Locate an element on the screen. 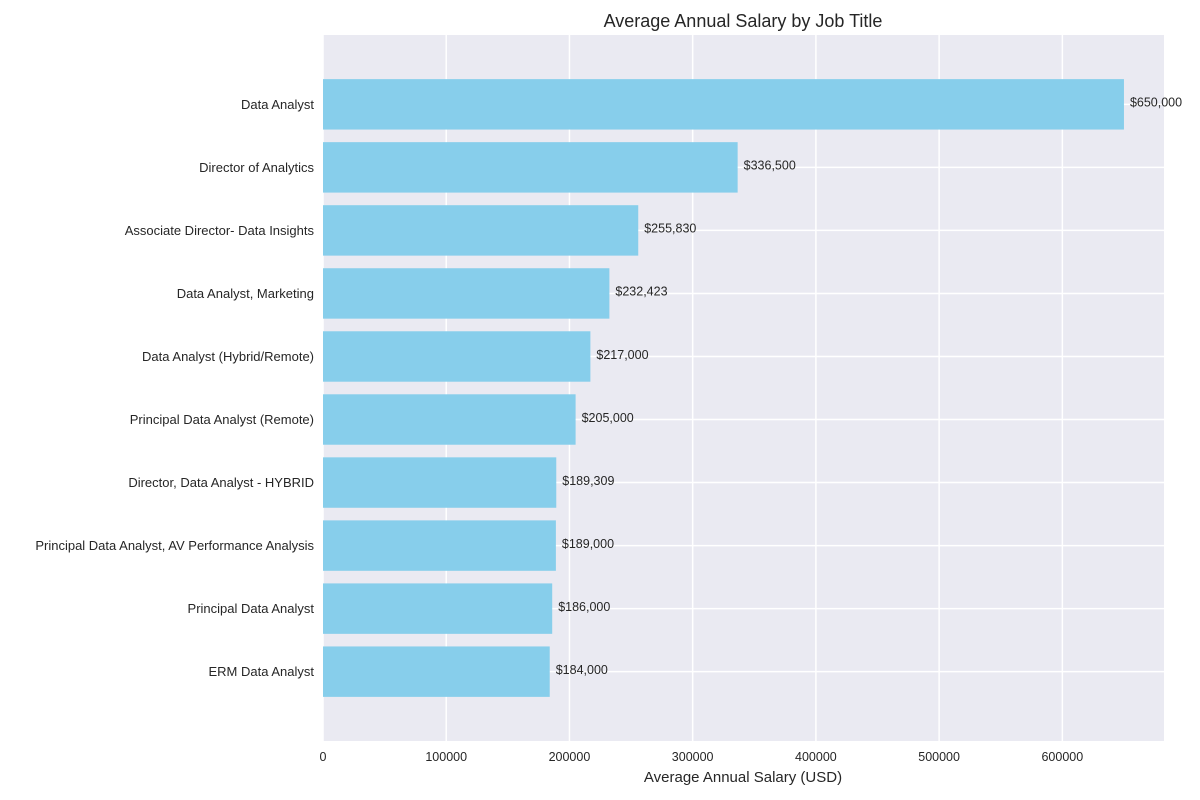 This screenshot has height=800, width=1200. bar-value-label: $336,500 is located at coordinates (770, 166).